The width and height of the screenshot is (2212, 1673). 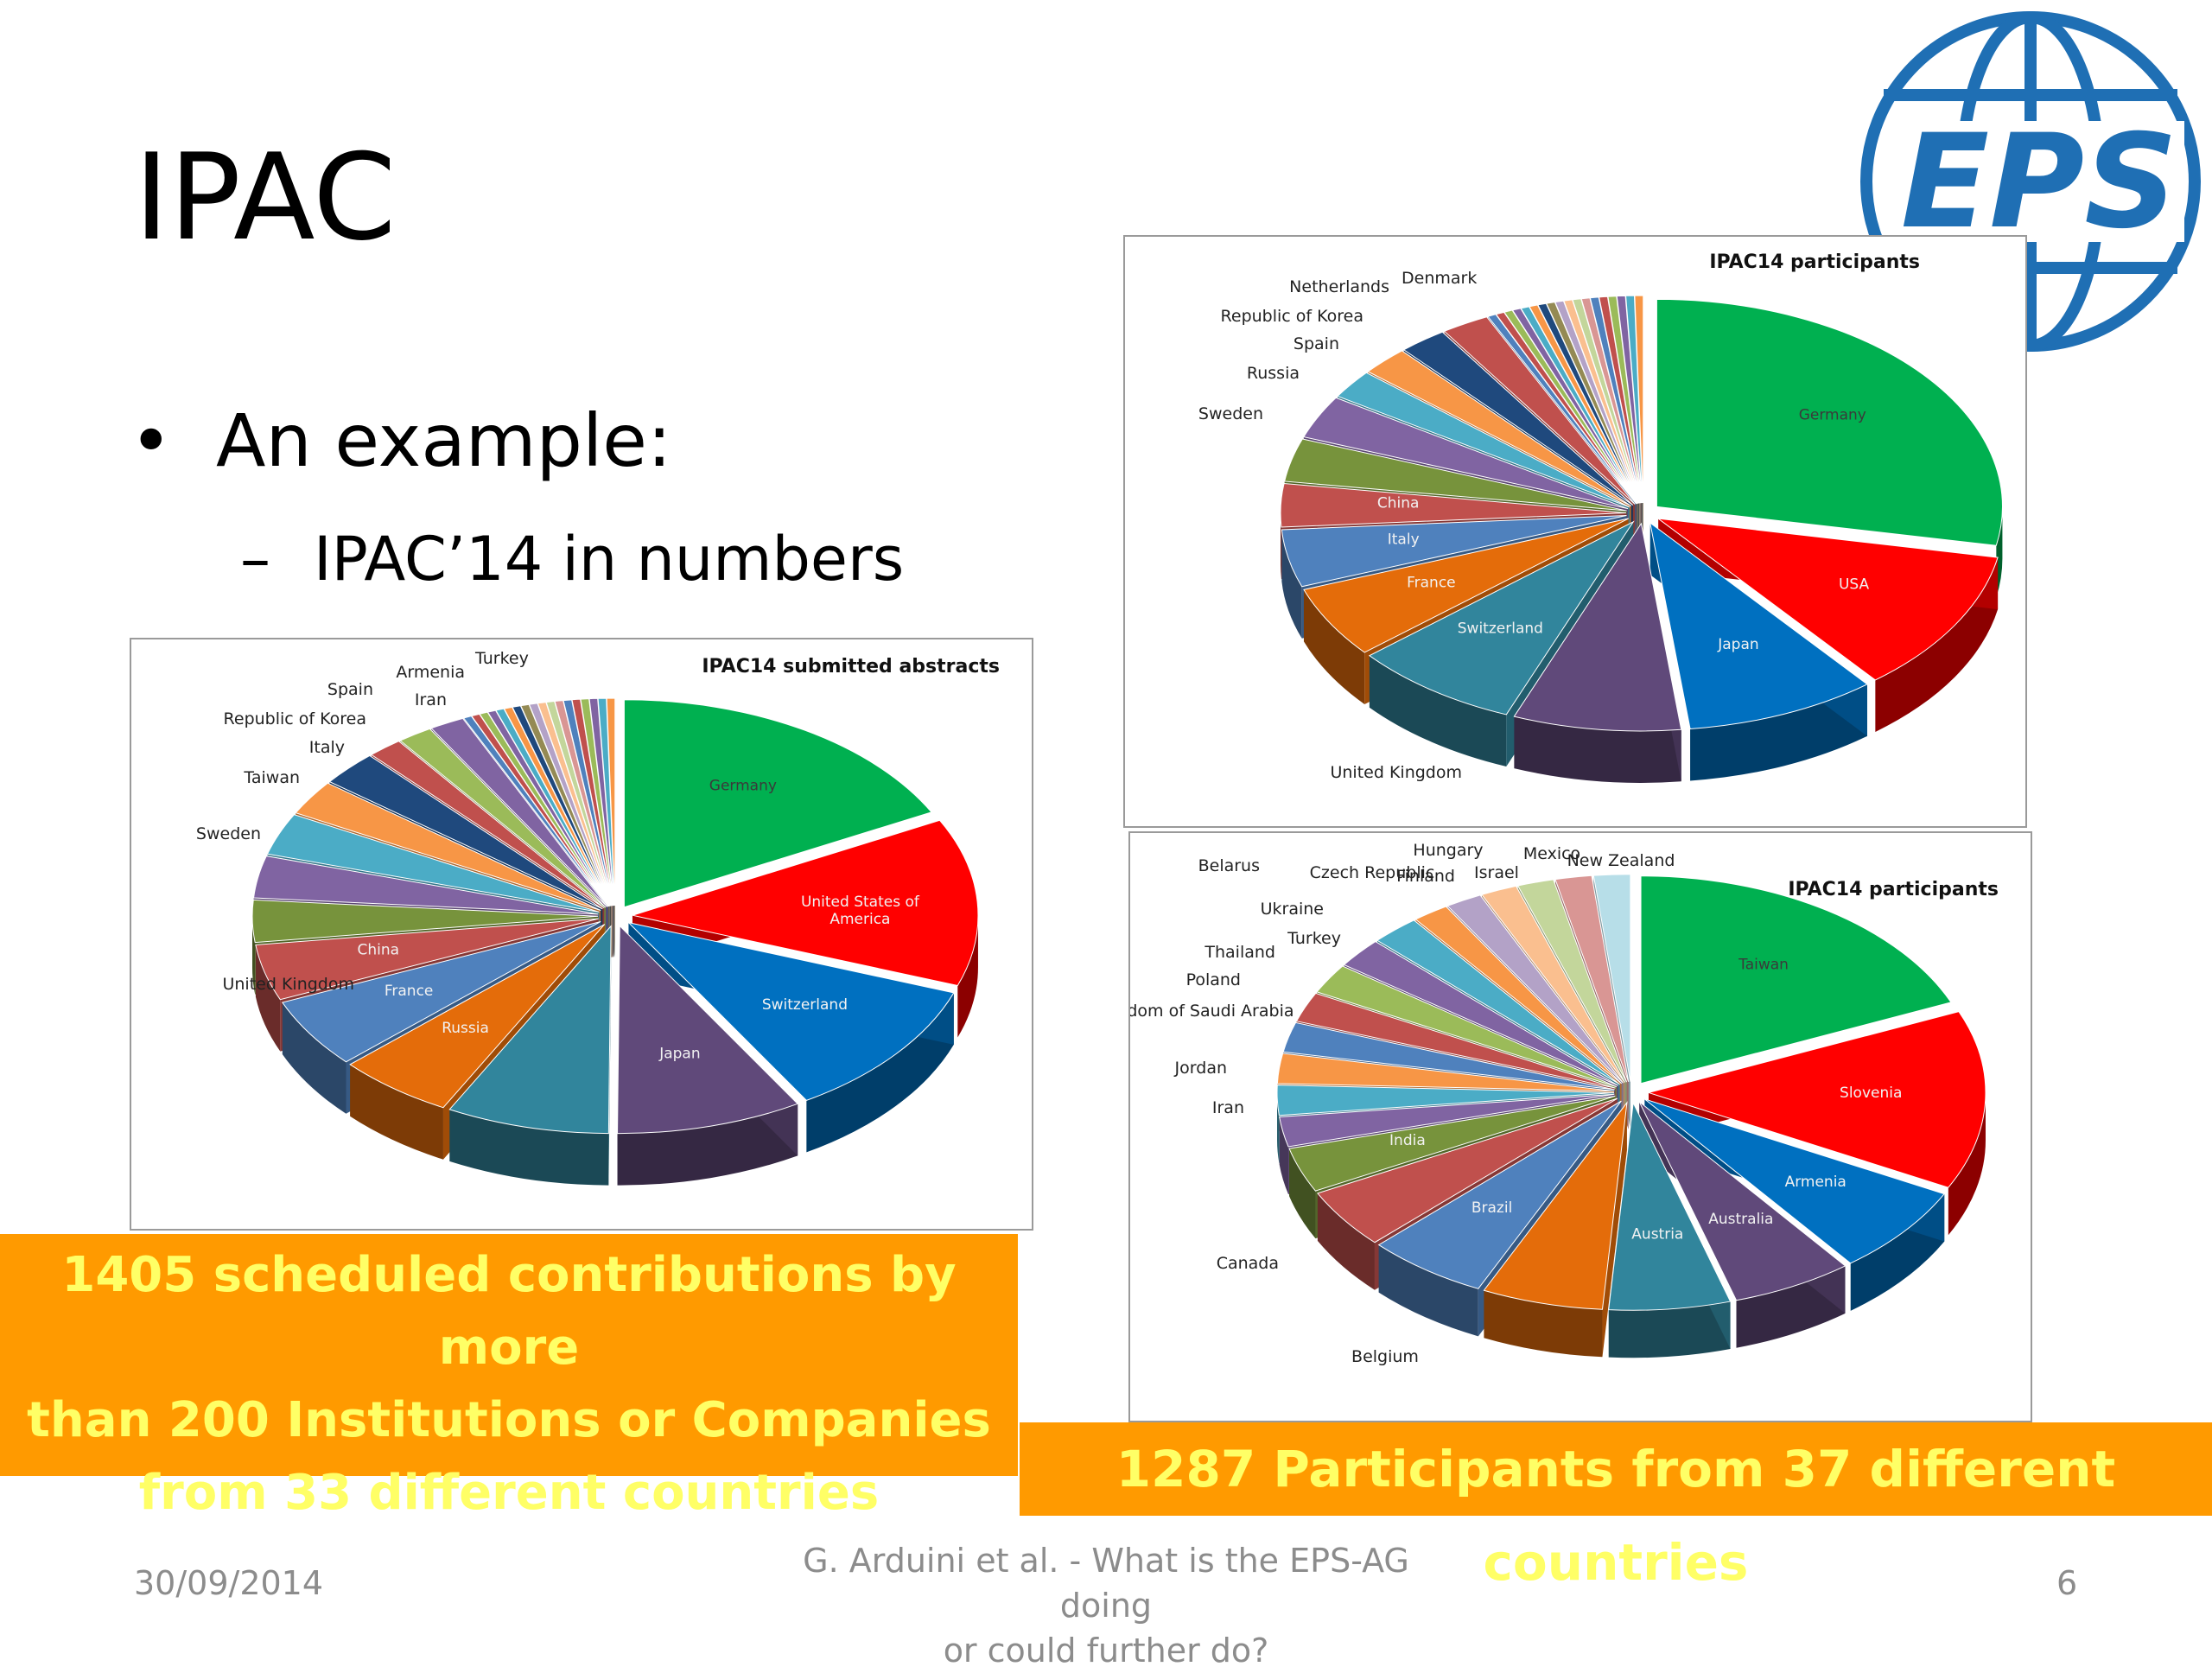 I want to click on slice-germany, so click(x=1829, y=422).